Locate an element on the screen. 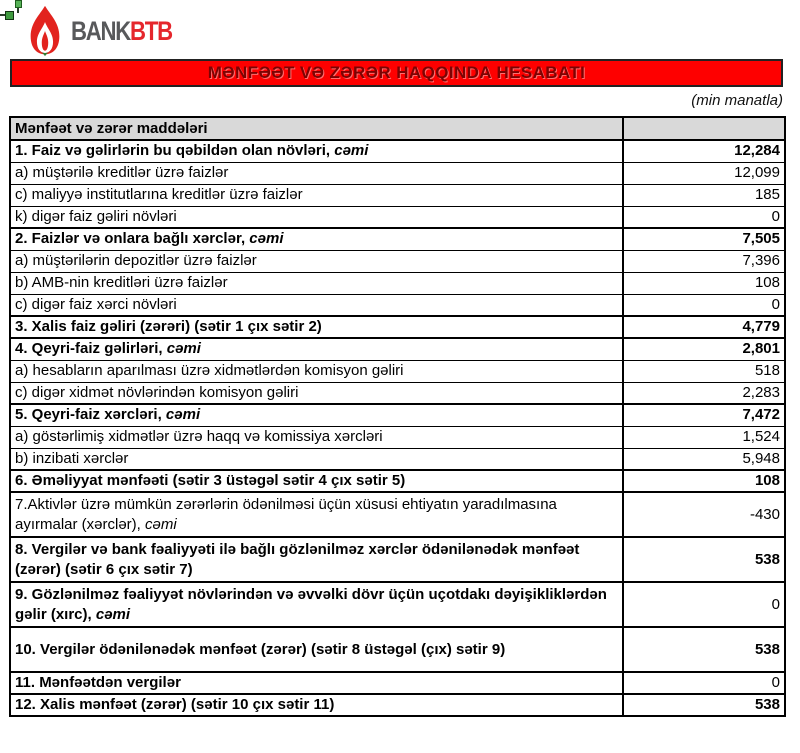 The image size is (800, 753). row-value: 5,948 is located at coordinates (704, 459).